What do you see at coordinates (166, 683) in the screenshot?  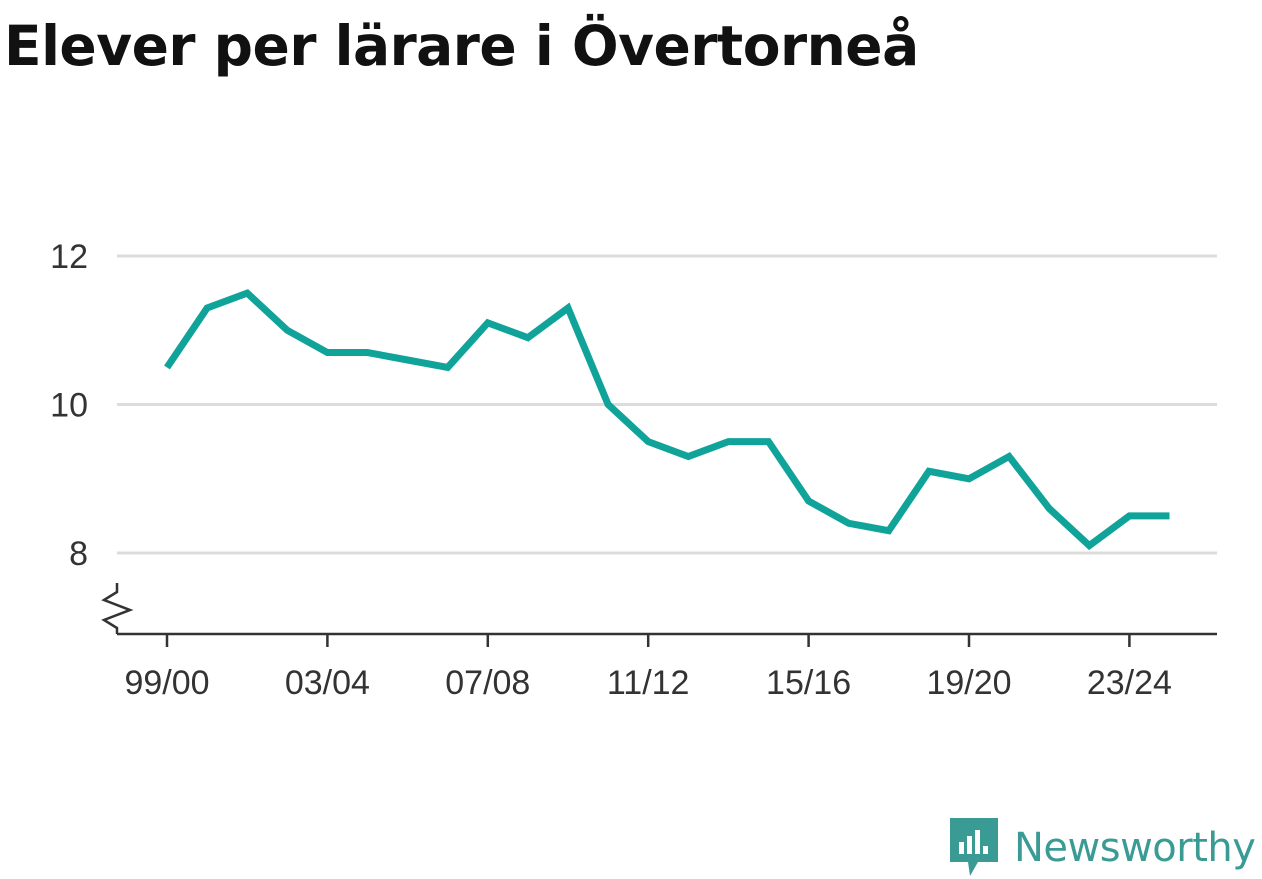 I see `x-tick-label: 99/00` at bounding box center [166, 683].